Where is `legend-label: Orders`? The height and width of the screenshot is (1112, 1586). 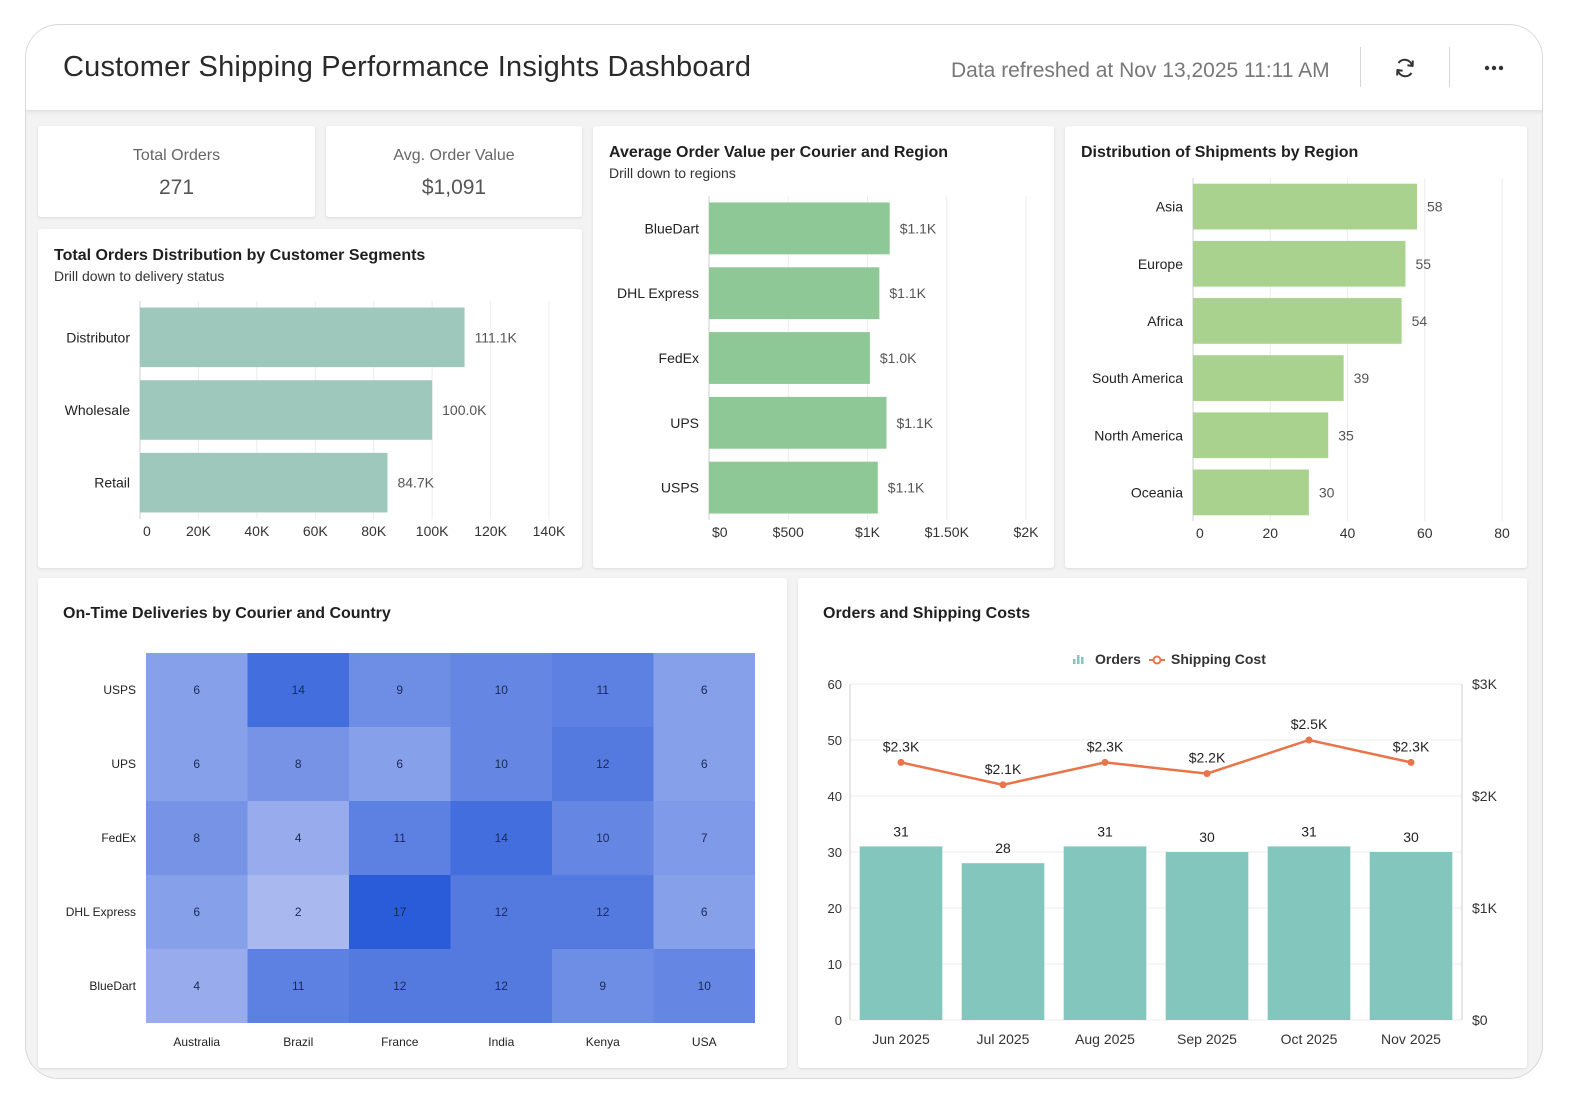
legend-label: Orders is located at coordinates (1118, 659).